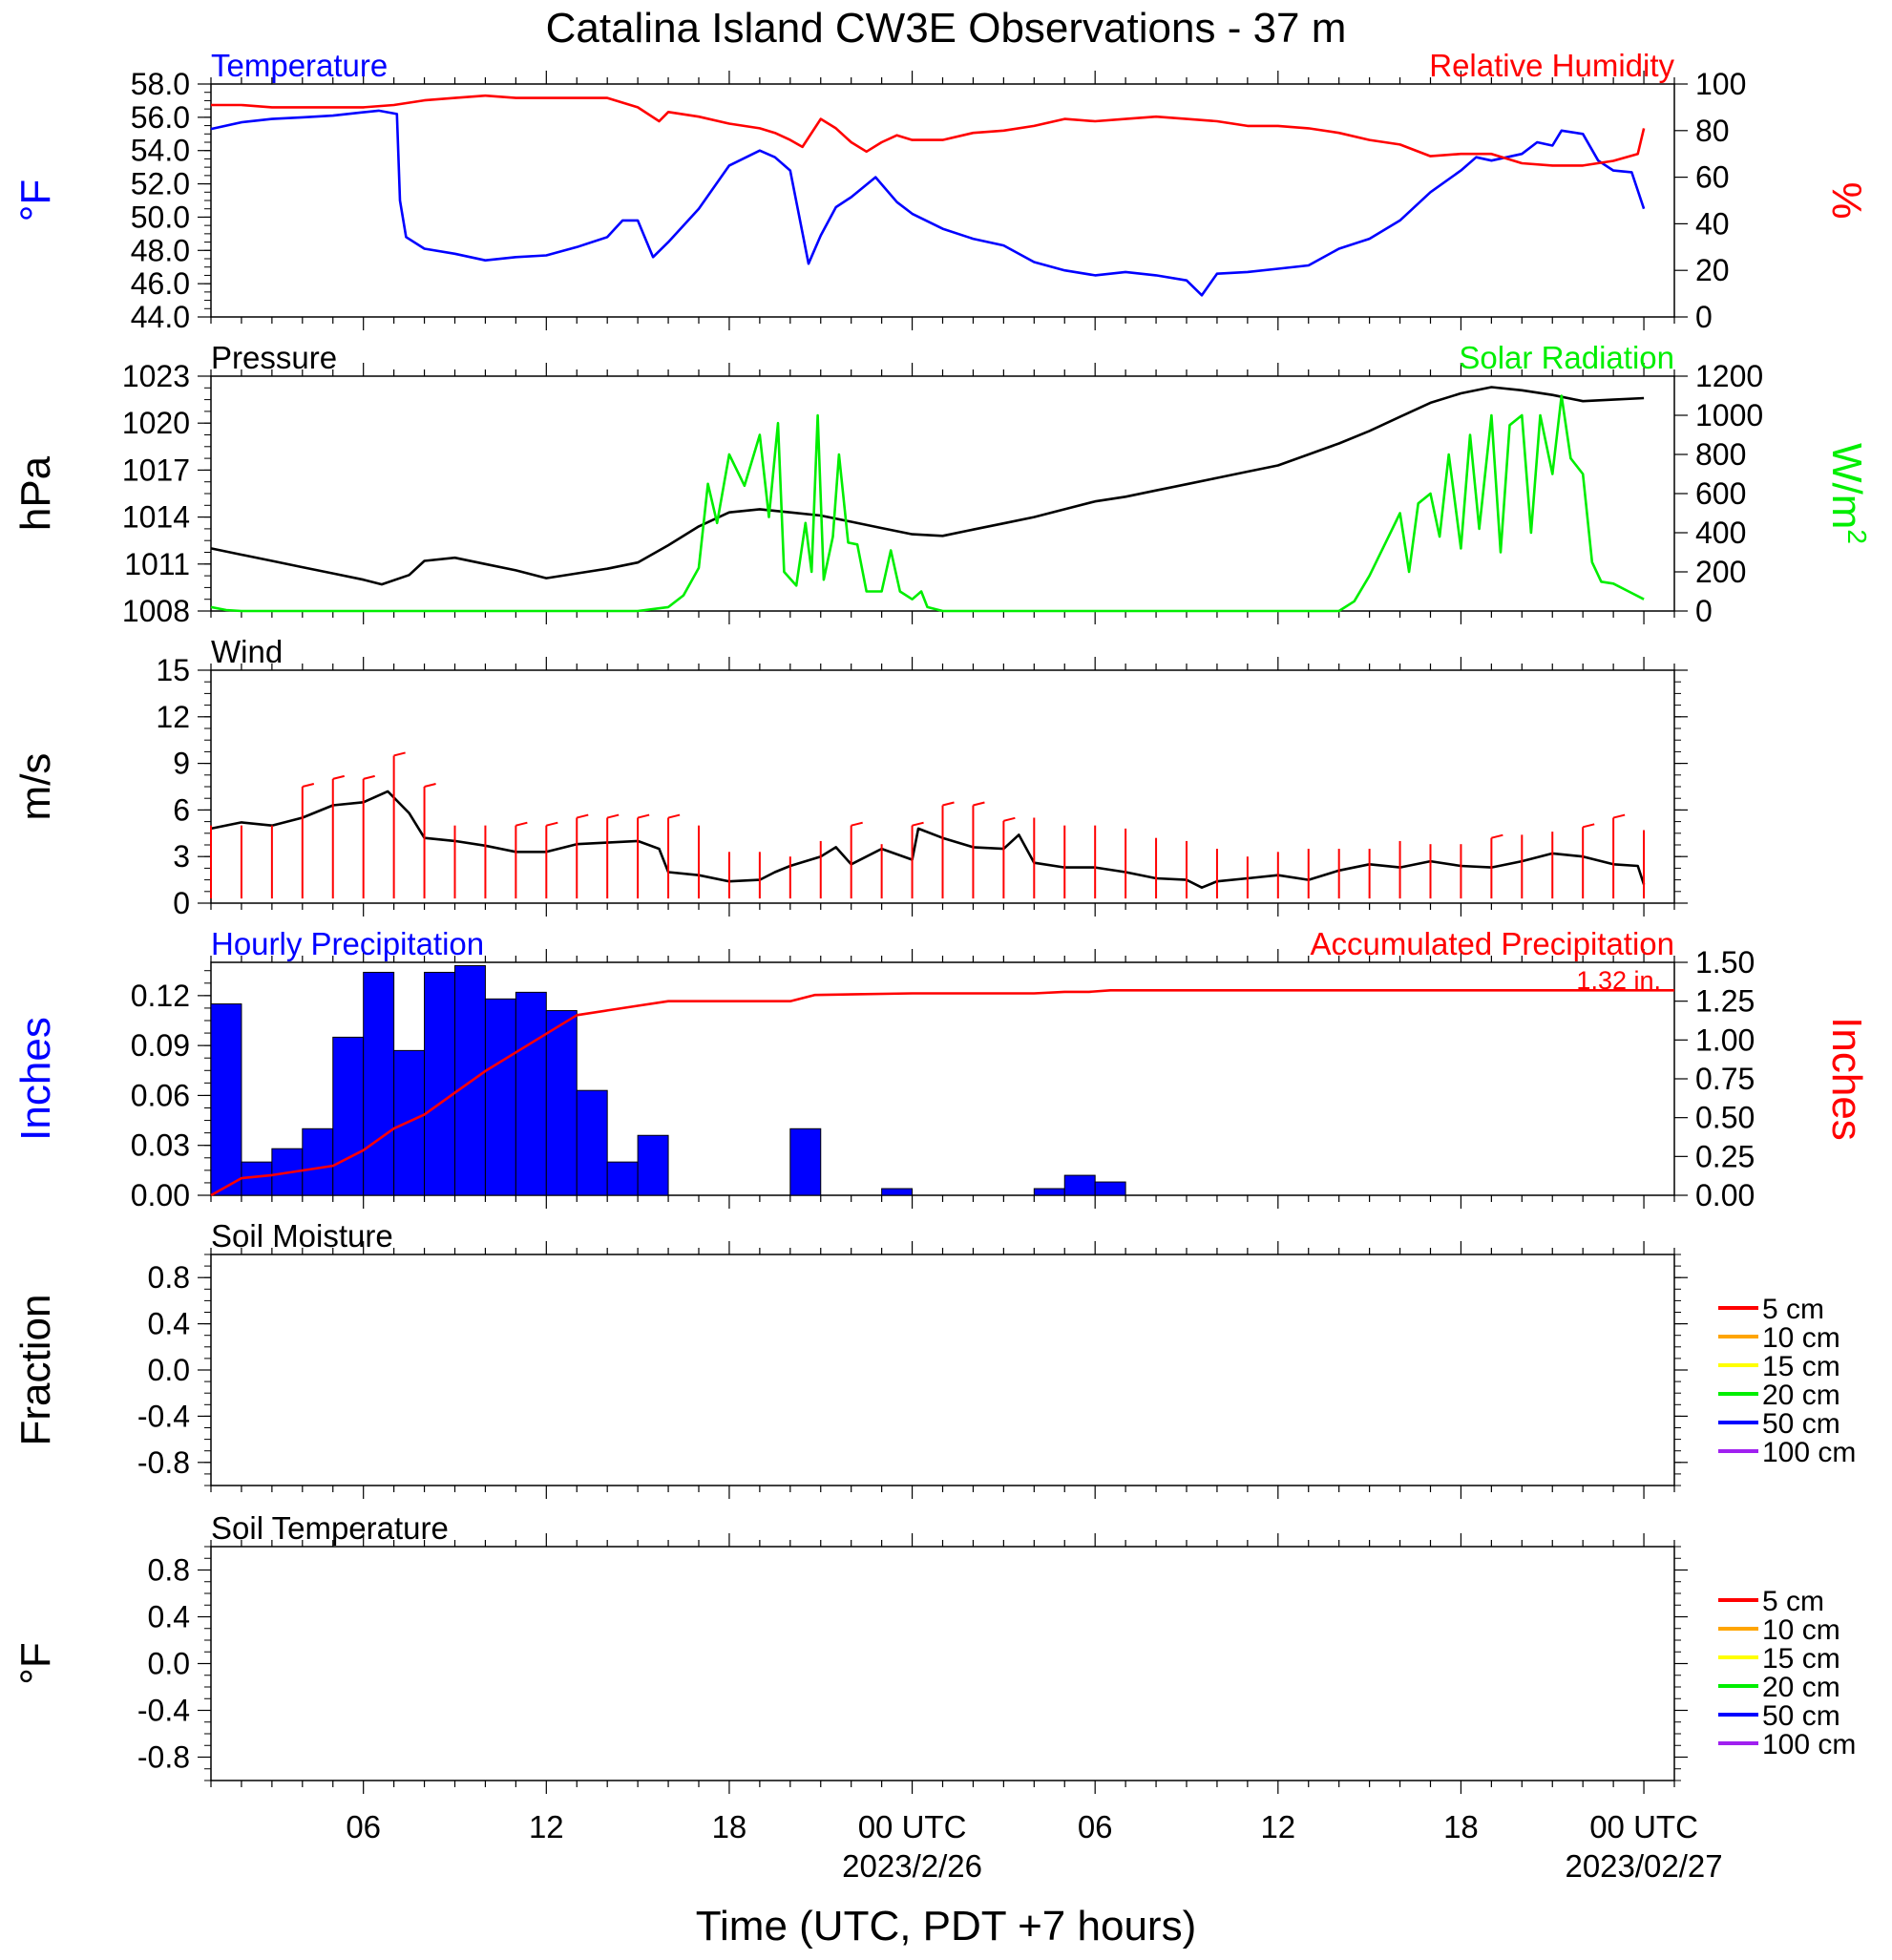  What do you see at coordinates (1725, 1156) in the screenshot?
I see `y-tick-label-right: 0.25` at bounding box center [1725, 1156].